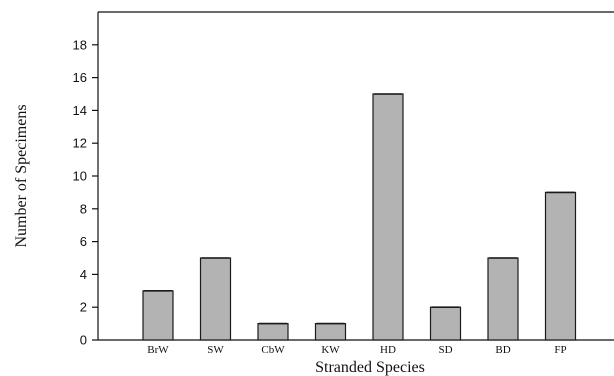  What do you see at coordinates (560, 266) in the screenshot?
I see `bar-fp` at bounding box center [560, 266].